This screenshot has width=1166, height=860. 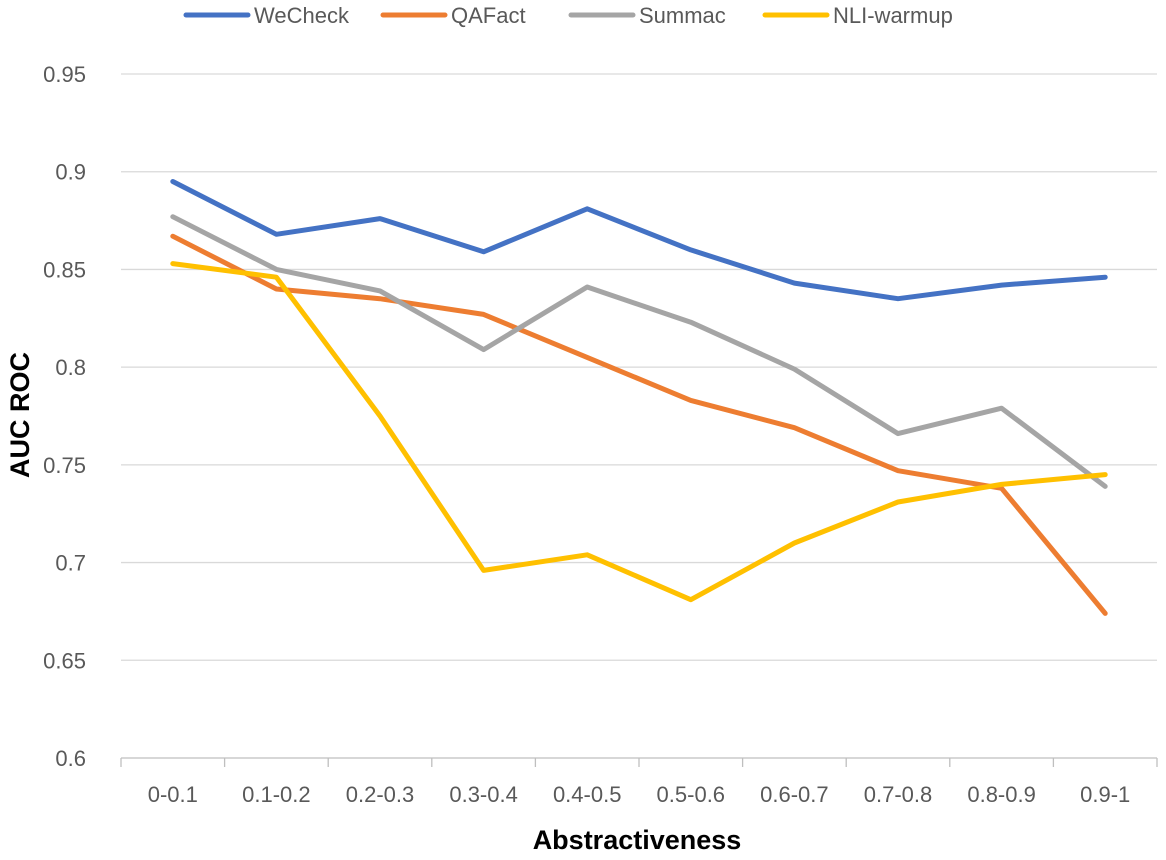 What do you see at coordinates (637, 840) in the screenshot?
I see `x-axis-title: Abstractiveness` at bounding box center [637, 840].